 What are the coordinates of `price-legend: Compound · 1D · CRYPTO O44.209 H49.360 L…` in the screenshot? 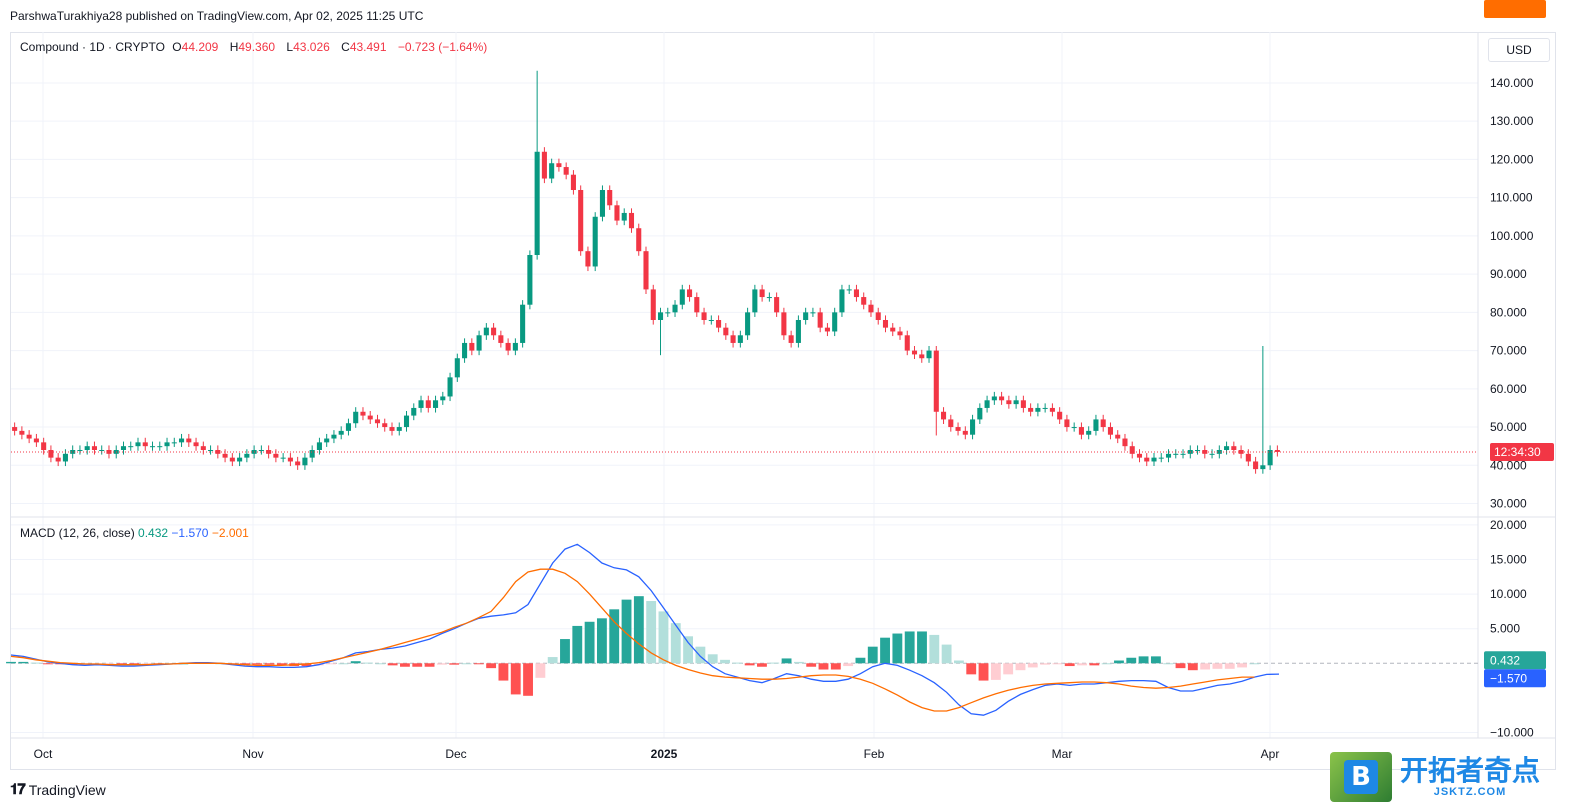 It's located at (255, 47).